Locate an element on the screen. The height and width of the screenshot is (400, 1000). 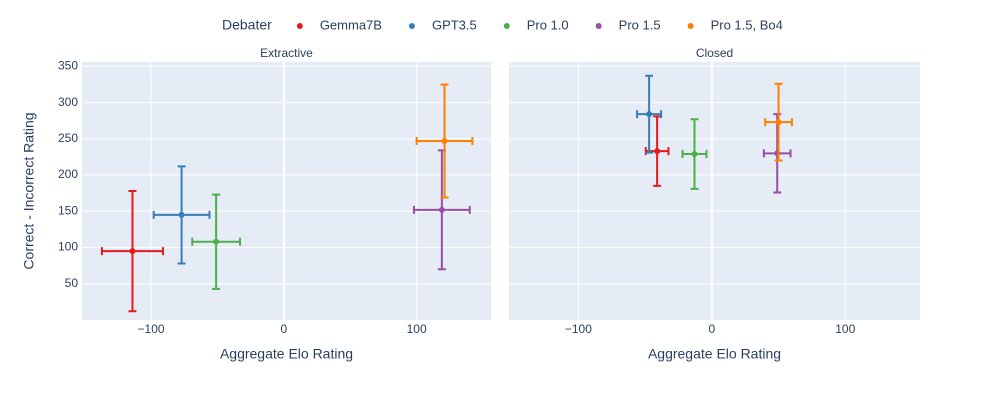
y-tick-label: 350 is located at coordinates (68, 66).